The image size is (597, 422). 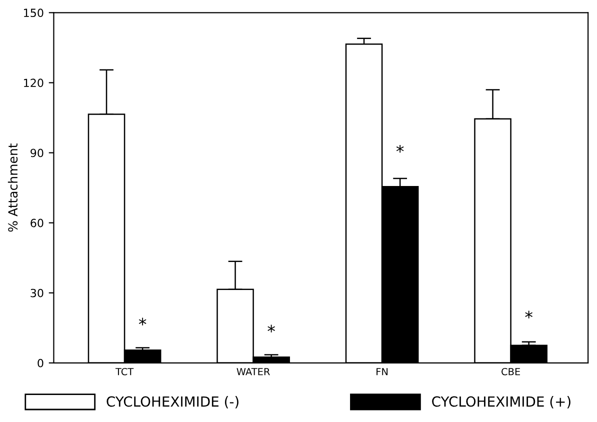 I want to click on y-tick-label: 0, so click(x=41, y=363).